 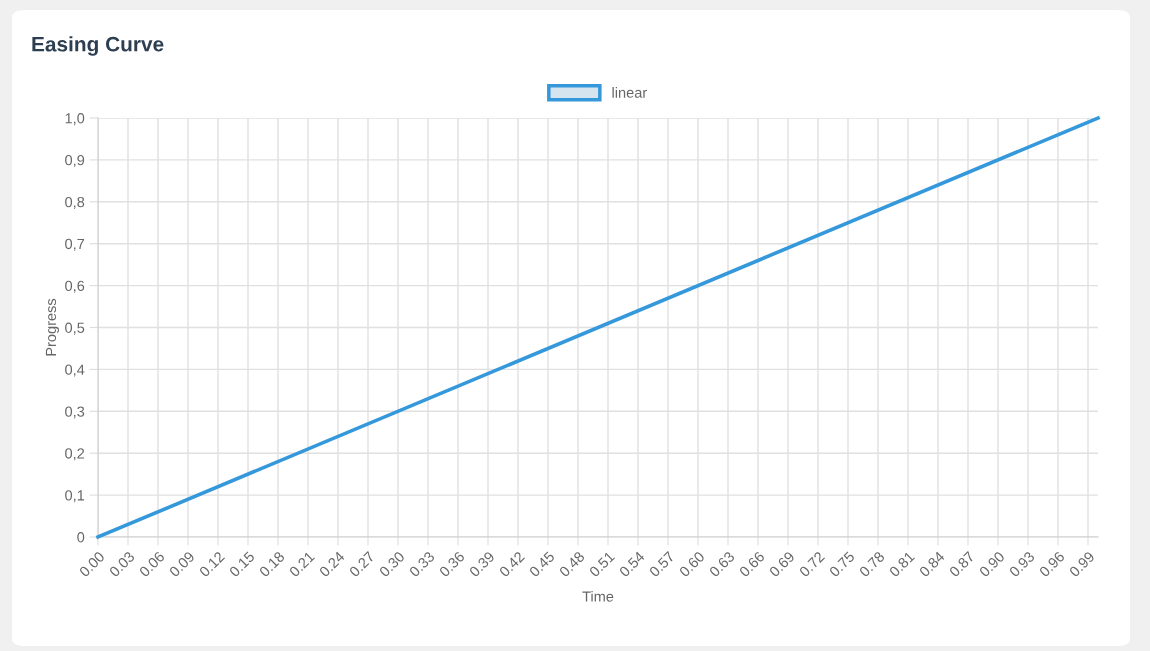 I want to click on x-tick-label: 0.21, so click(x=302, y=564).